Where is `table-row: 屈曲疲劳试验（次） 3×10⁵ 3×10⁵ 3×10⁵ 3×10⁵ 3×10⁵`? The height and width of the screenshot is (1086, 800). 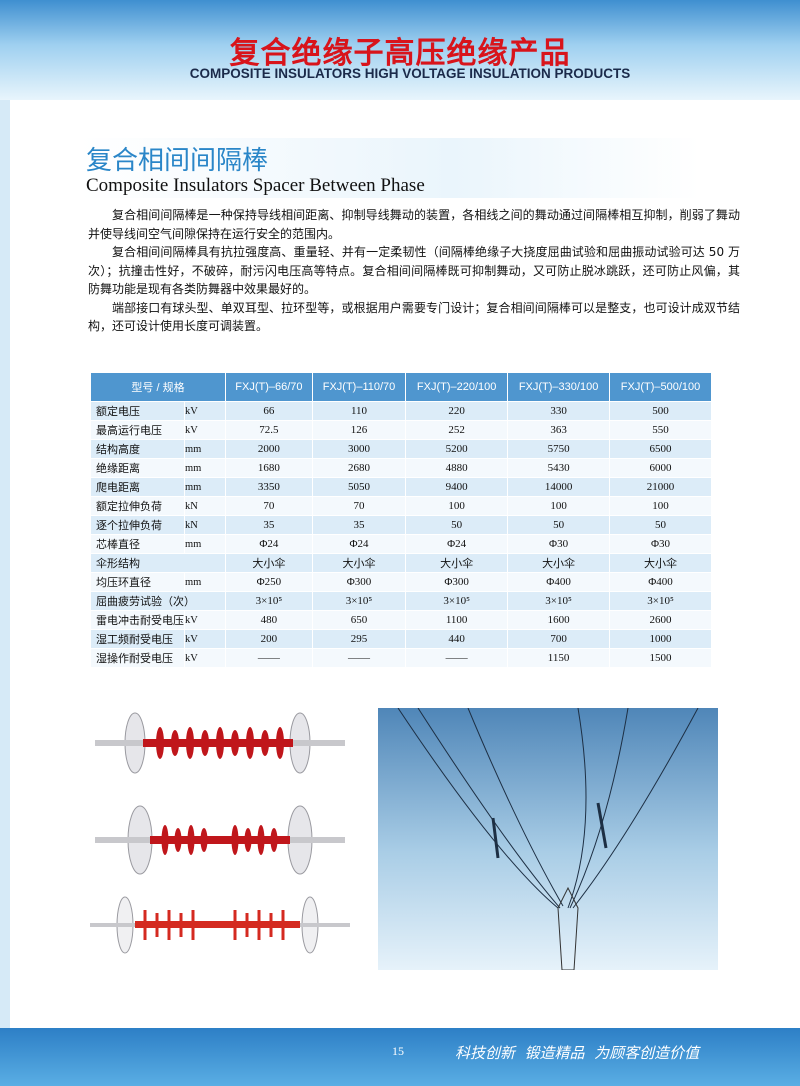
table-row: 屈曲疲劳试验（次） 3×10⁵ 3×10⁵ 3×10⁵ 3×10⁵ 3×10⁵ is located at coordinates (401, 601).